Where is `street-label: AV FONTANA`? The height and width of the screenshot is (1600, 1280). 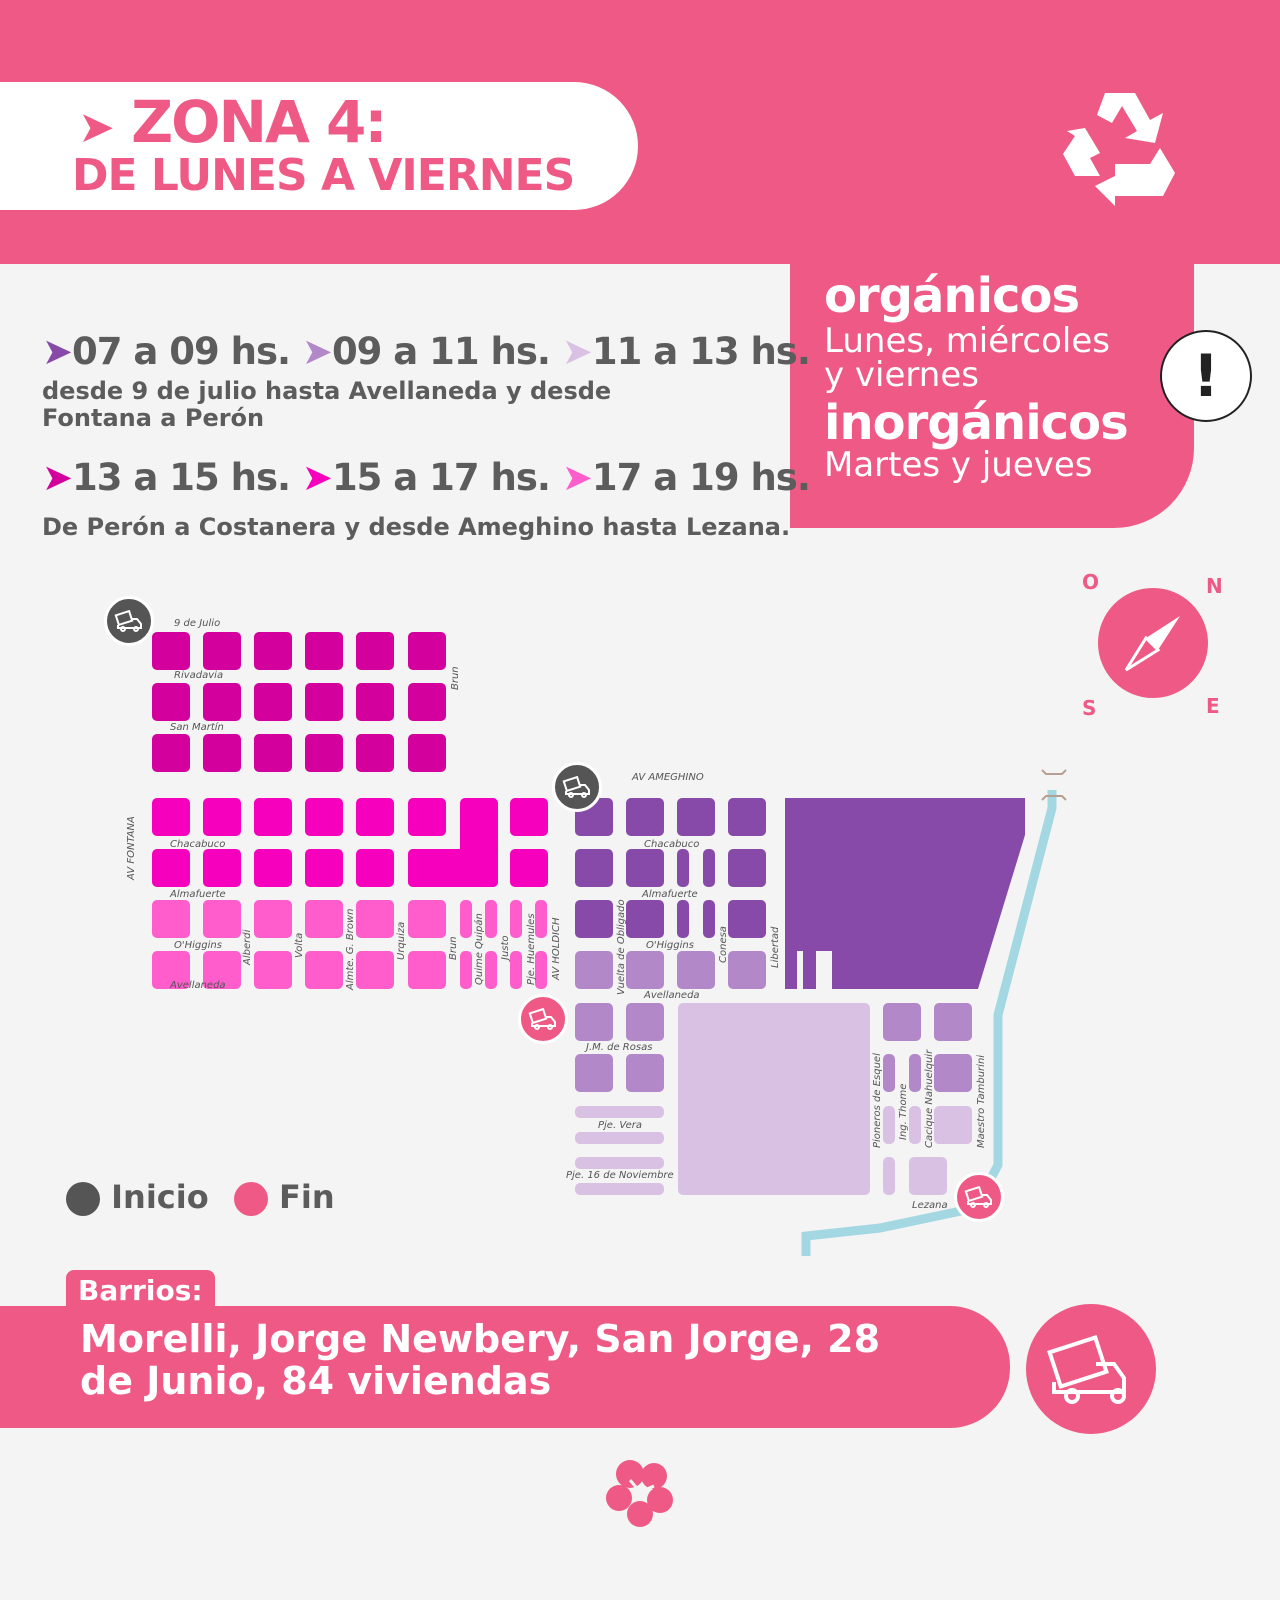 street-label: AV FONTANA is located at coordinates (131, 848).